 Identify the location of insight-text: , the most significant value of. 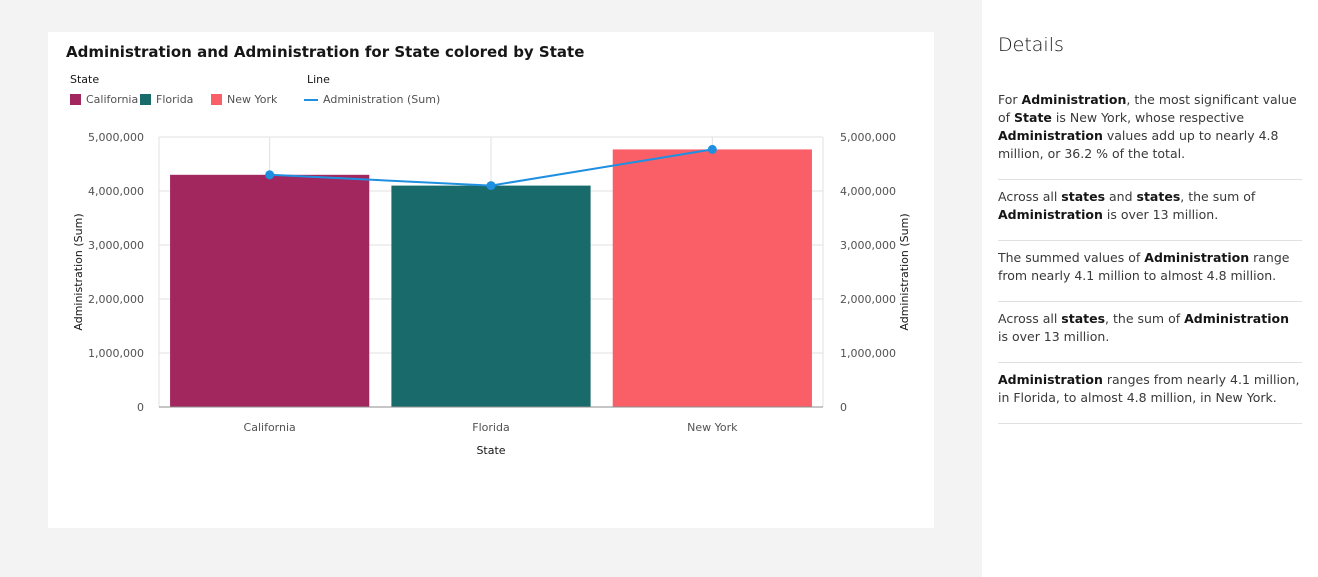
(1147, 108).